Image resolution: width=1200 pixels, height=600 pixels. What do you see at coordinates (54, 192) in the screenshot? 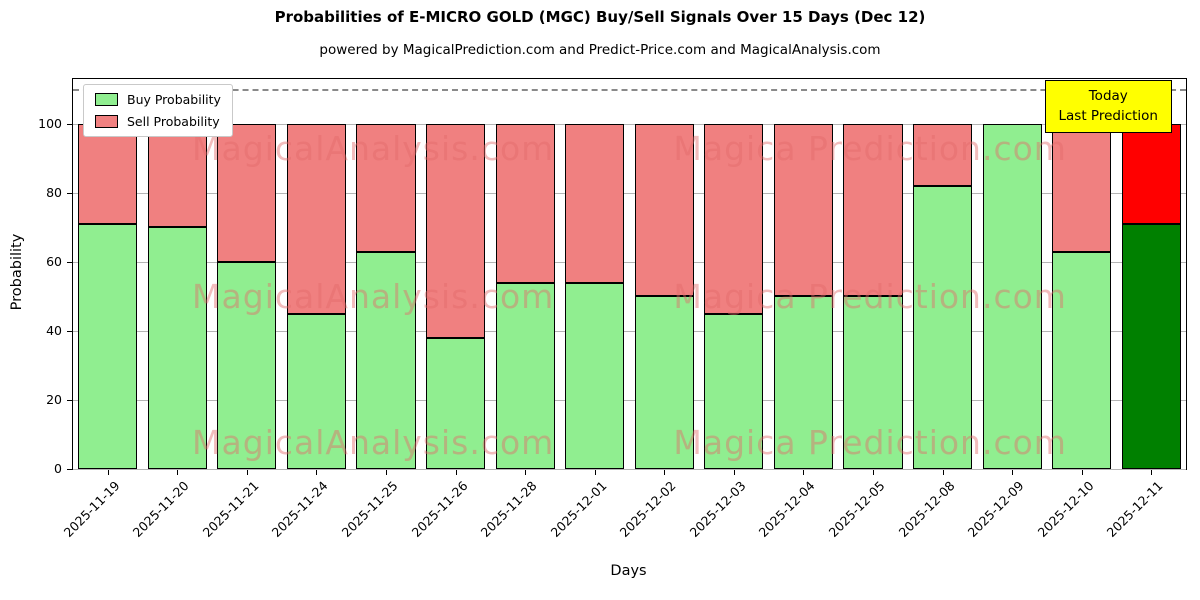
I see `y-tick-label: 80` at bounding box center [54, 192].